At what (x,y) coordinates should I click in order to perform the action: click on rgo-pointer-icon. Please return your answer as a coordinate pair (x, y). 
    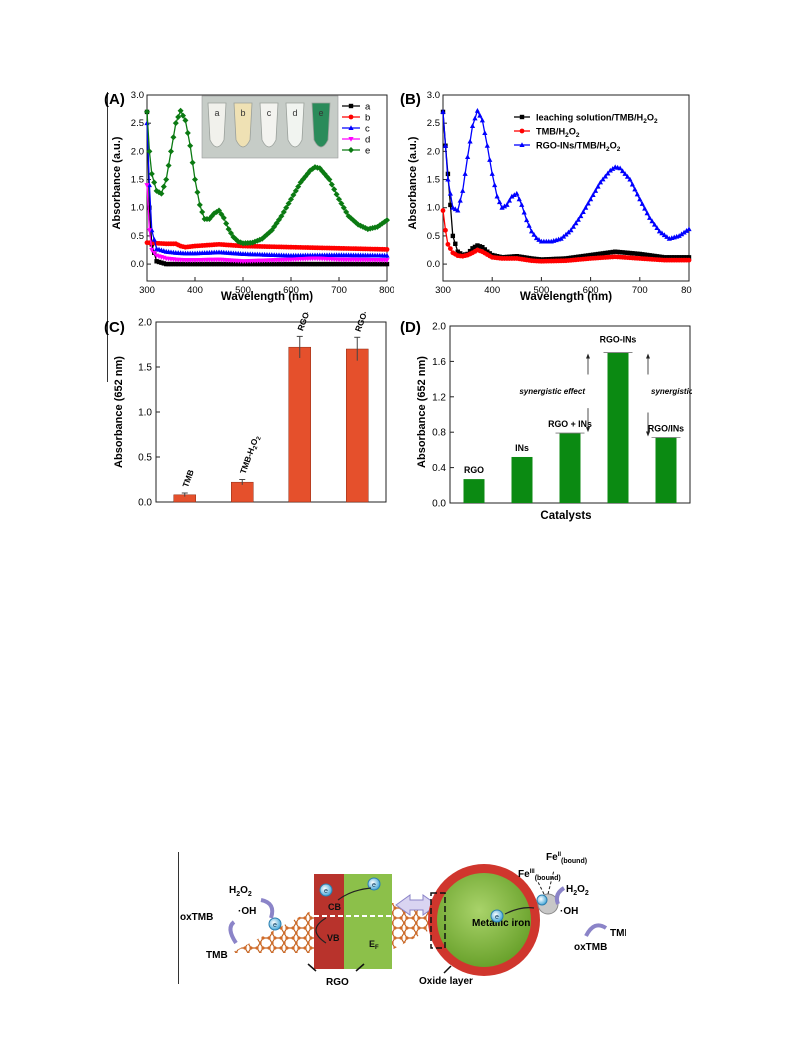
    Looking at the image, I should click on (360, 967).